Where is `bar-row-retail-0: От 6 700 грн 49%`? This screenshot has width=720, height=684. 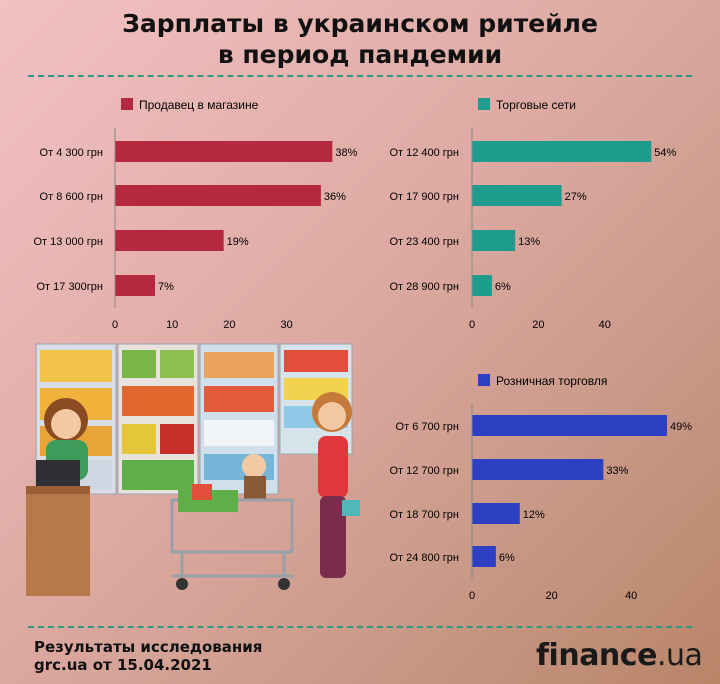
bar-row-retail-0: От 6 700 грн 49% is located at coordinates (544, 425).